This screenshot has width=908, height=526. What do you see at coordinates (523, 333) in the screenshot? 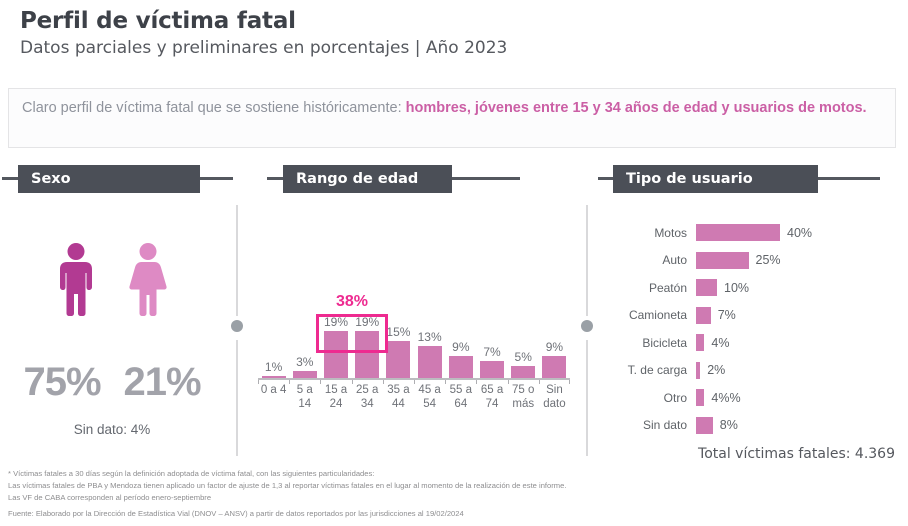
I see `bar-column: 5%` at bounding box center [523, 333].